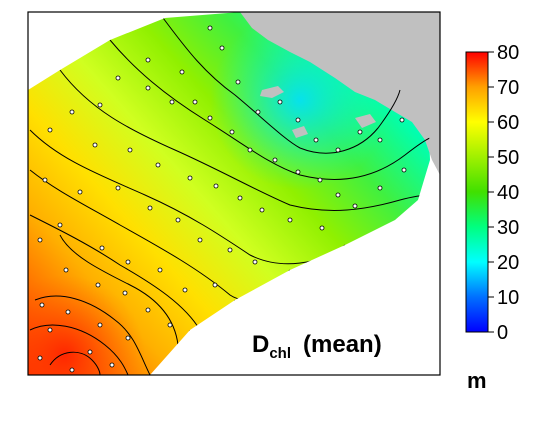 This screenshot has height=421, width=556. I want to click on land-mass, so click(340, 93).